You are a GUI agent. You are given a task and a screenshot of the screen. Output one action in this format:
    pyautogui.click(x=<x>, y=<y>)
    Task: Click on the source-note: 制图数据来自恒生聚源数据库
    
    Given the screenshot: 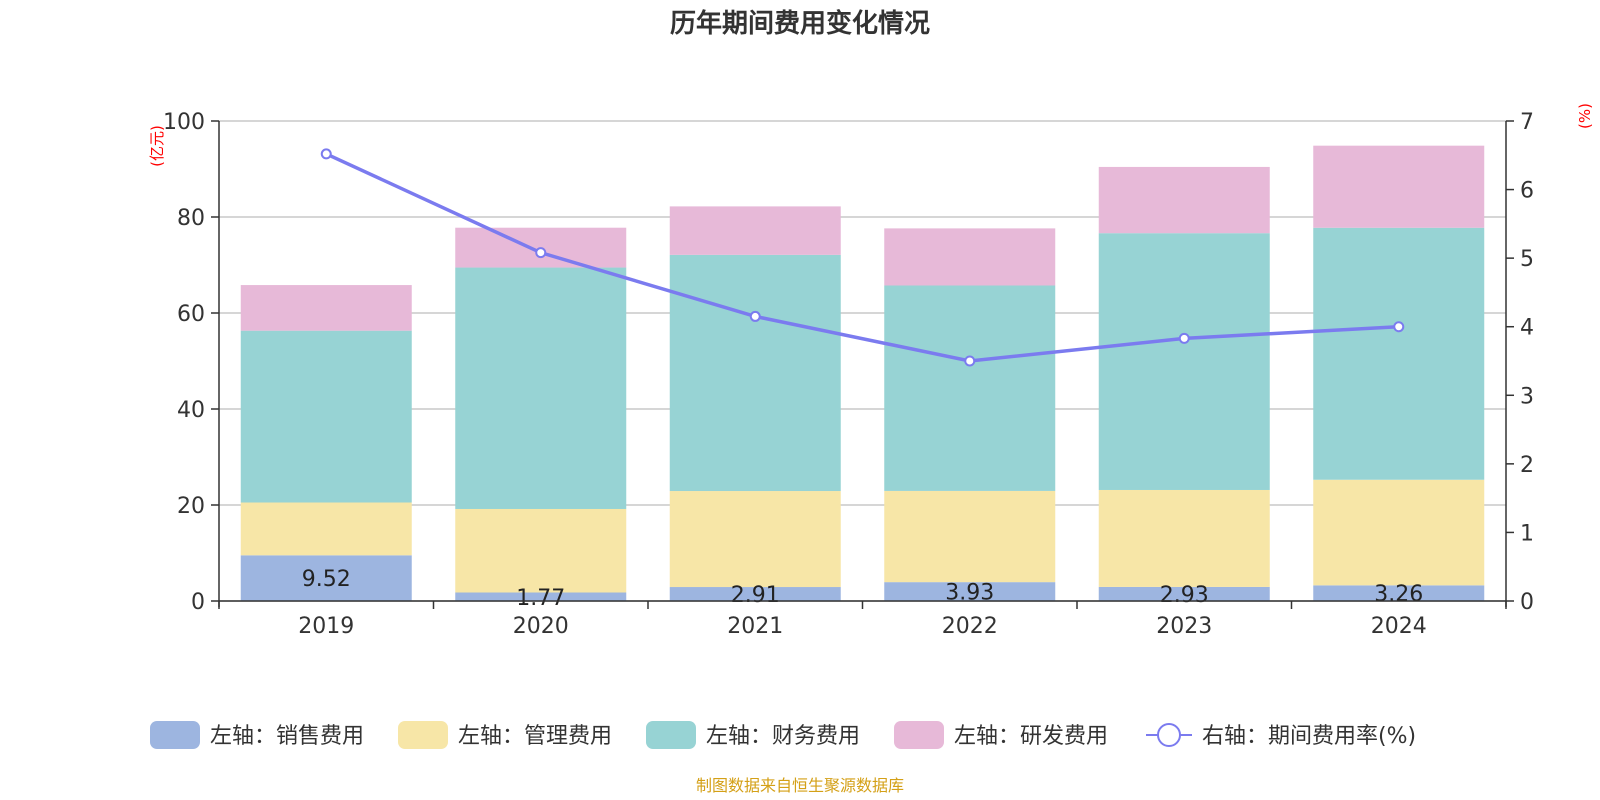 What is the action you would take?
    pyautogui.click(x=800, y=785)
    